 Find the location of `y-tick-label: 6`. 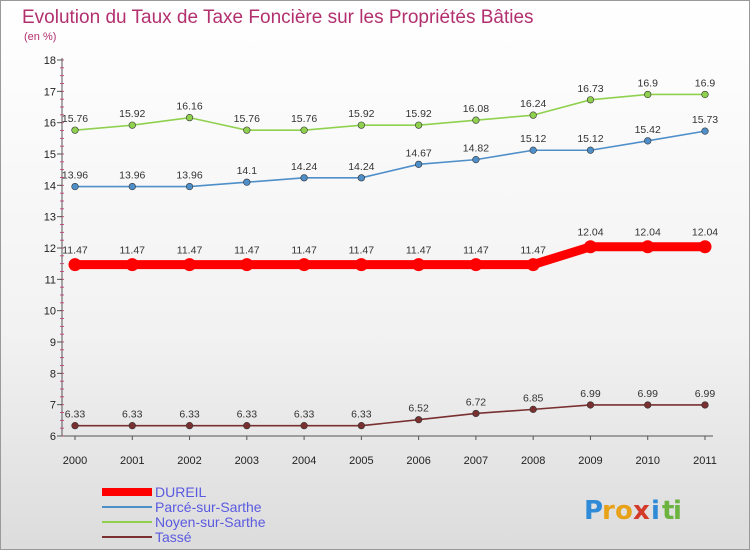

y-tick-label: 6 is located at coordinates (53, 437).